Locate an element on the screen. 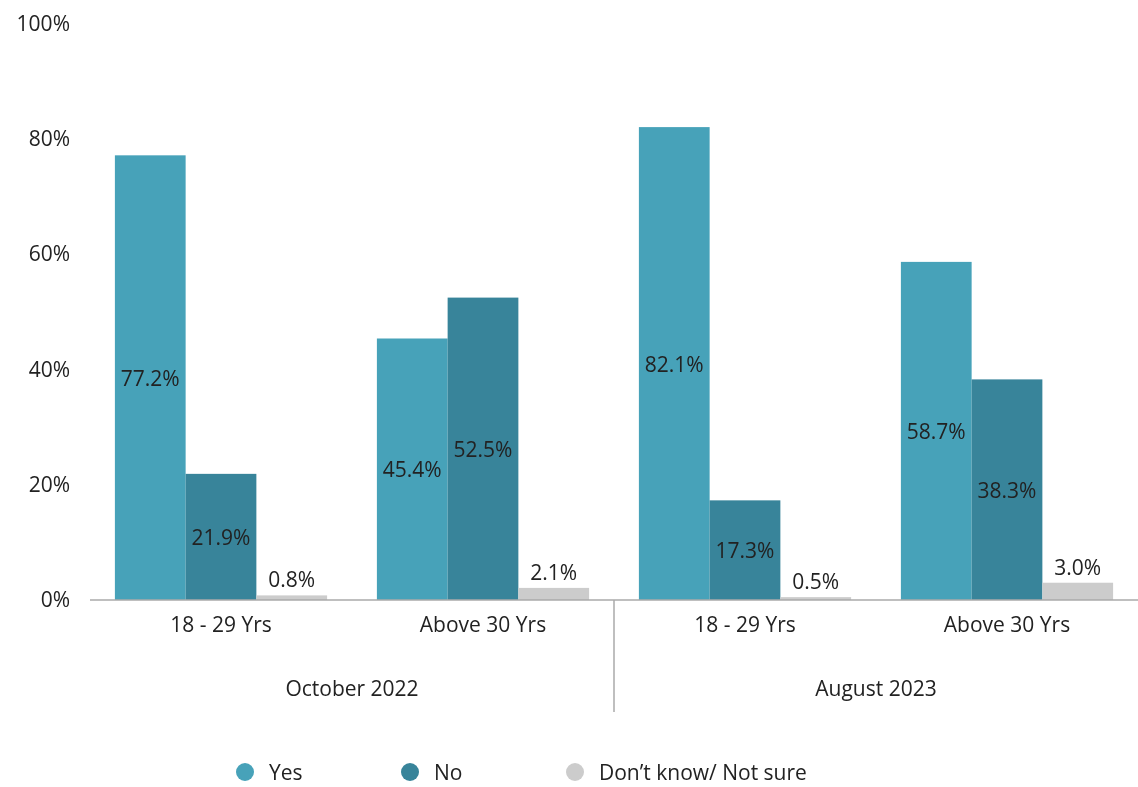 The height and width of the screenshot is (787, 1138). data-label: 77.2% is located at coordinates (150, 377).